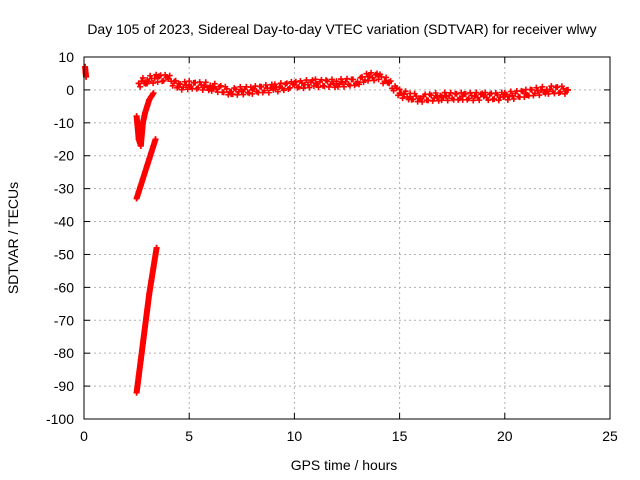  I want to click on y-tick-label: -40, so click(64, 222).